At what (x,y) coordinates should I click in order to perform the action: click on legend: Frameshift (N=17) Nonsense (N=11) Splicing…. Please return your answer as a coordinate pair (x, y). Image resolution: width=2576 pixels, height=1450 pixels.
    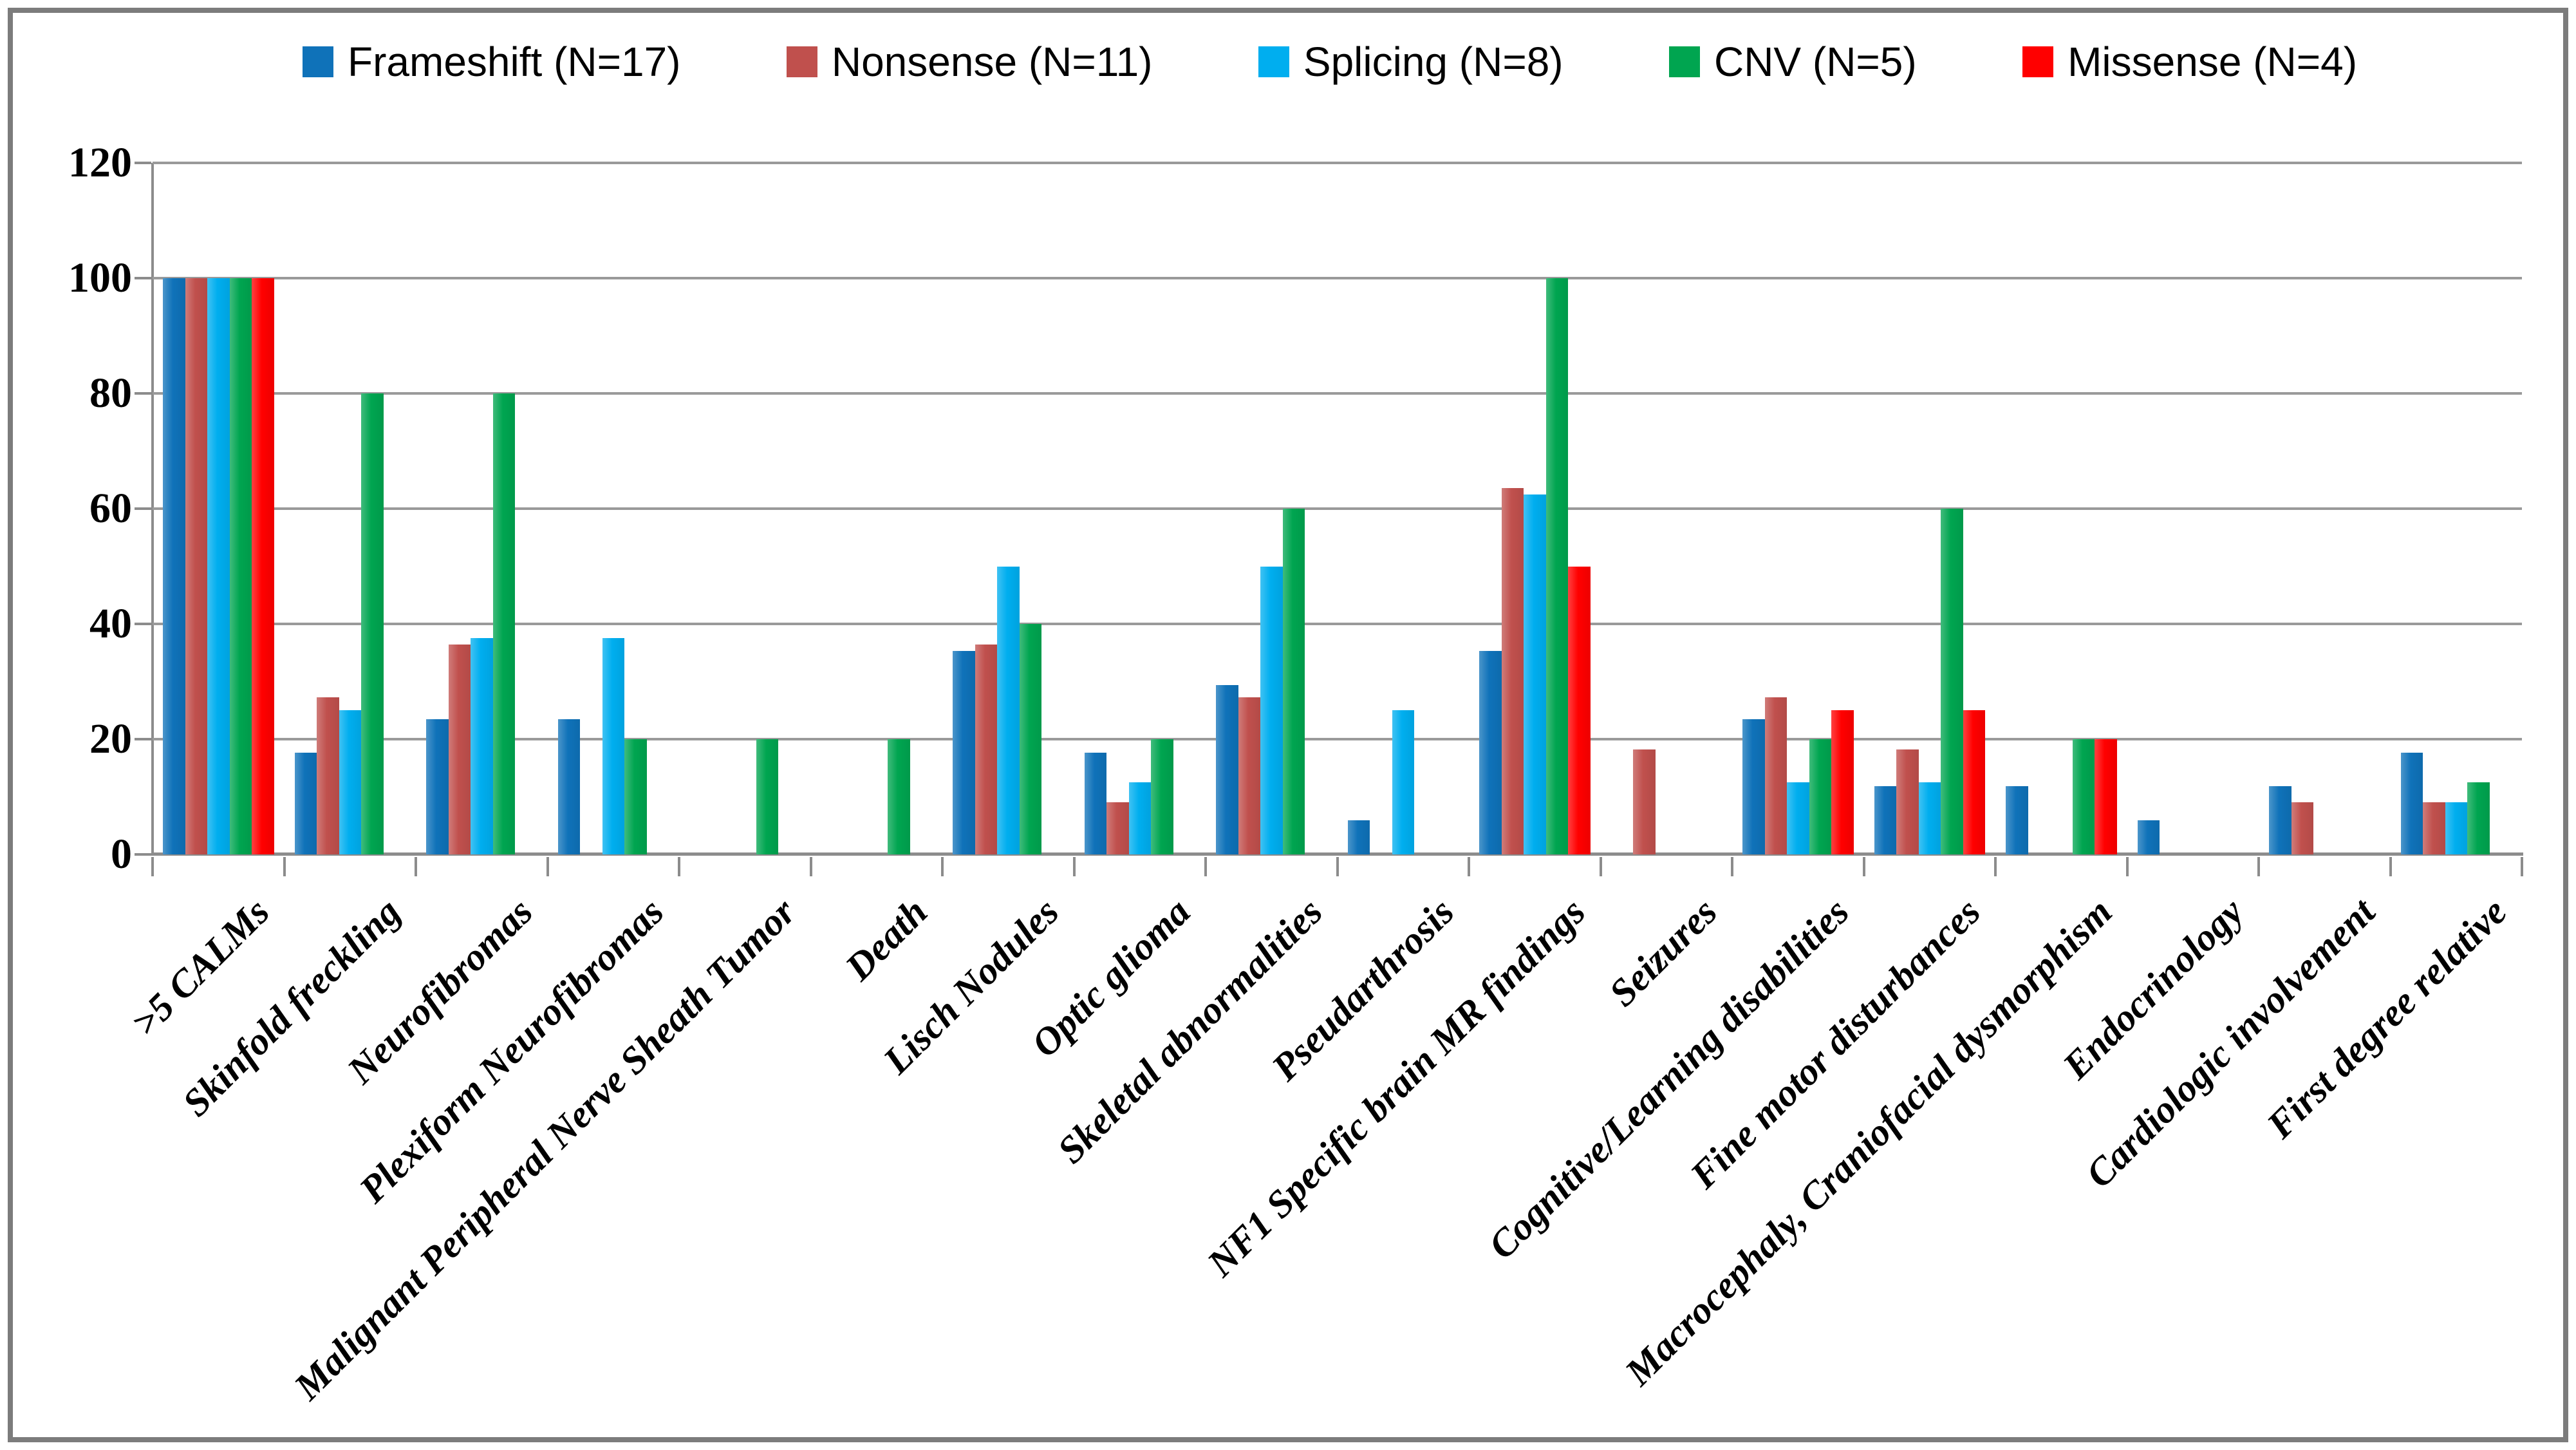
    Looking at the image, I should click on (1330, 62).